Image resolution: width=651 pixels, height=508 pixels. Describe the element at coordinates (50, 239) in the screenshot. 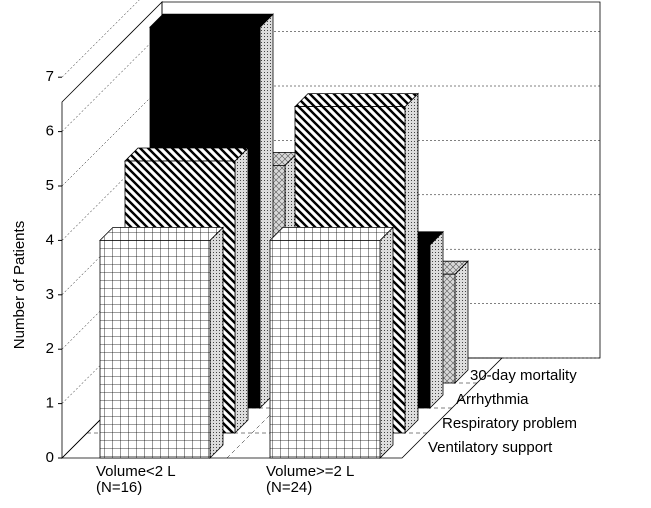

I see `y-tick-label: 4` at that location.